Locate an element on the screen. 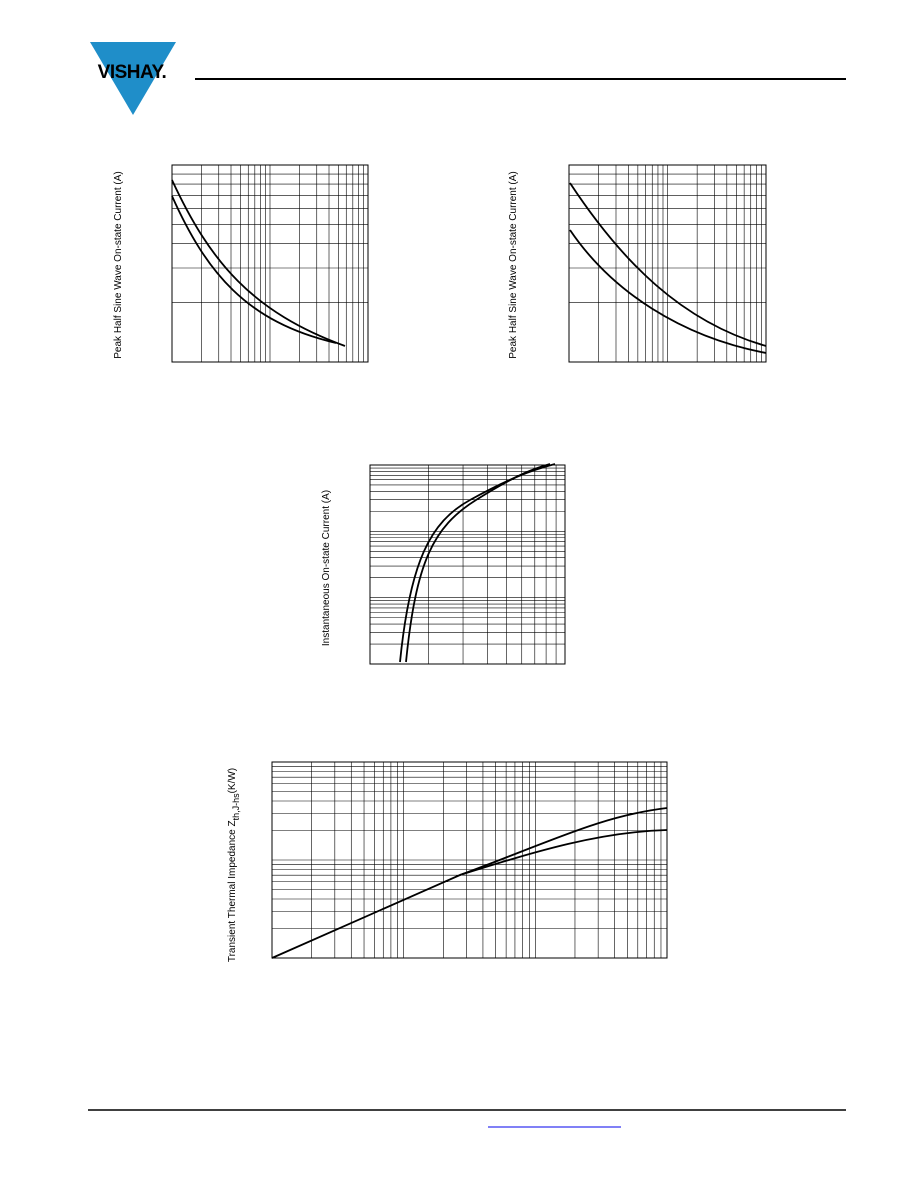 This screenshot has width=918, height=1188. logo-triangle is located at coordinates (133, 78).